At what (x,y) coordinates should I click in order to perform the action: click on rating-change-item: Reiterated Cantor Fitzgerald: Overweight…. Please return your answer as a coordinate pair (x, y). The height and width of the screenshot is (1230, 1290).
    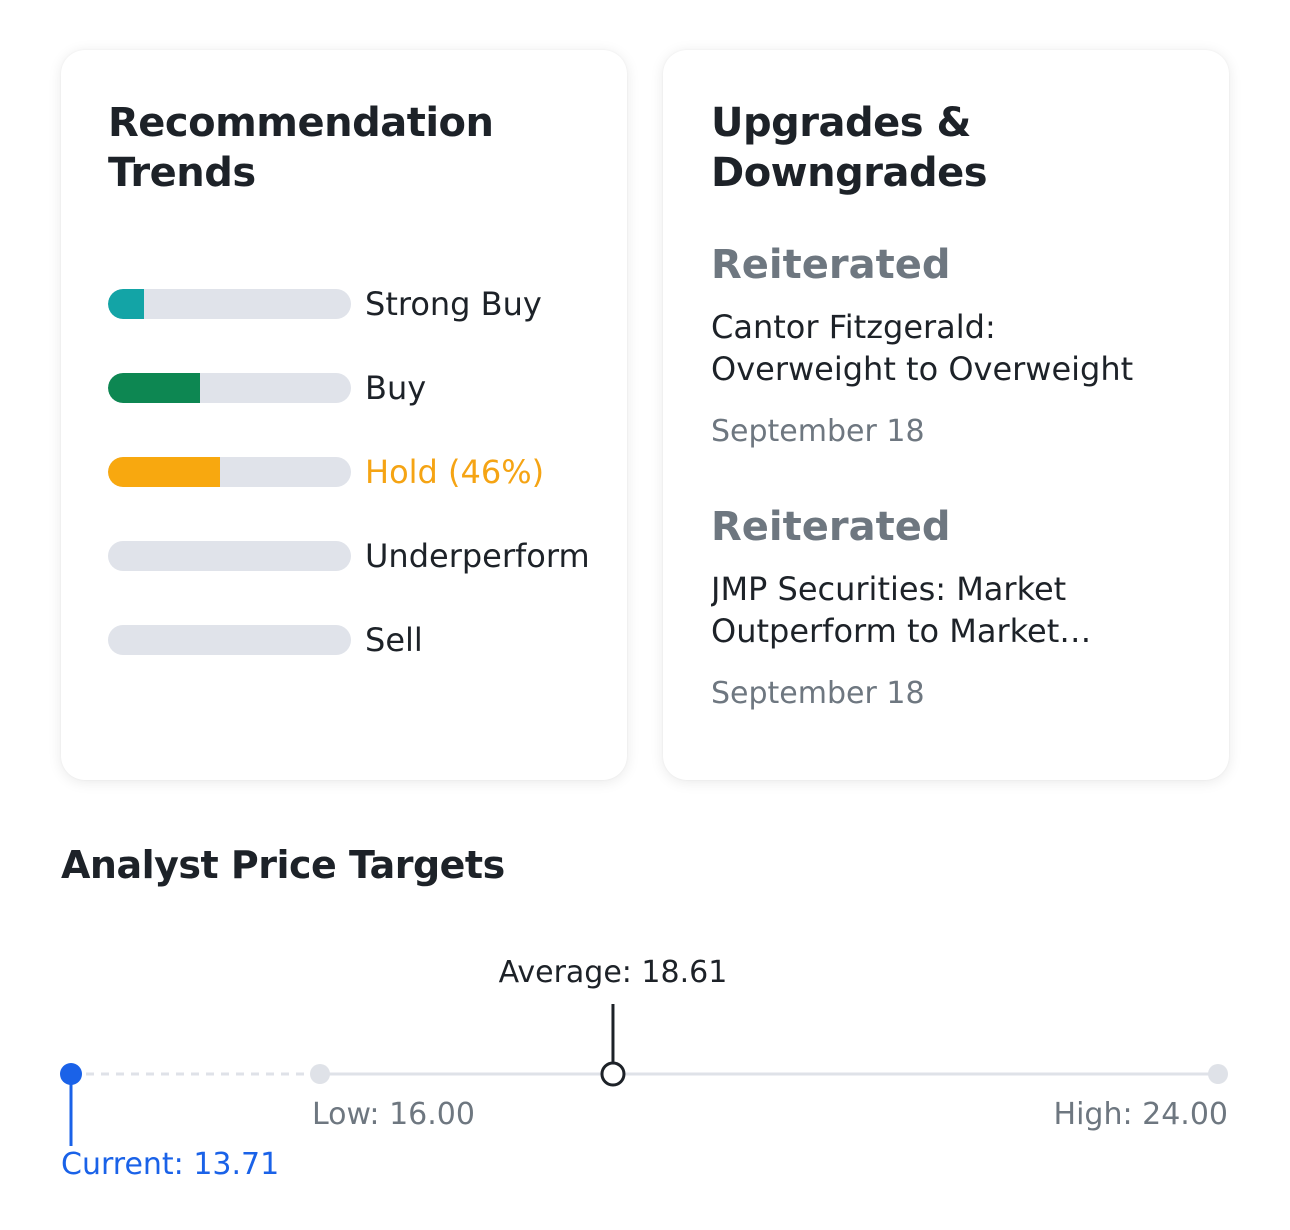
    Looking at the image, I should click on (970, 346).